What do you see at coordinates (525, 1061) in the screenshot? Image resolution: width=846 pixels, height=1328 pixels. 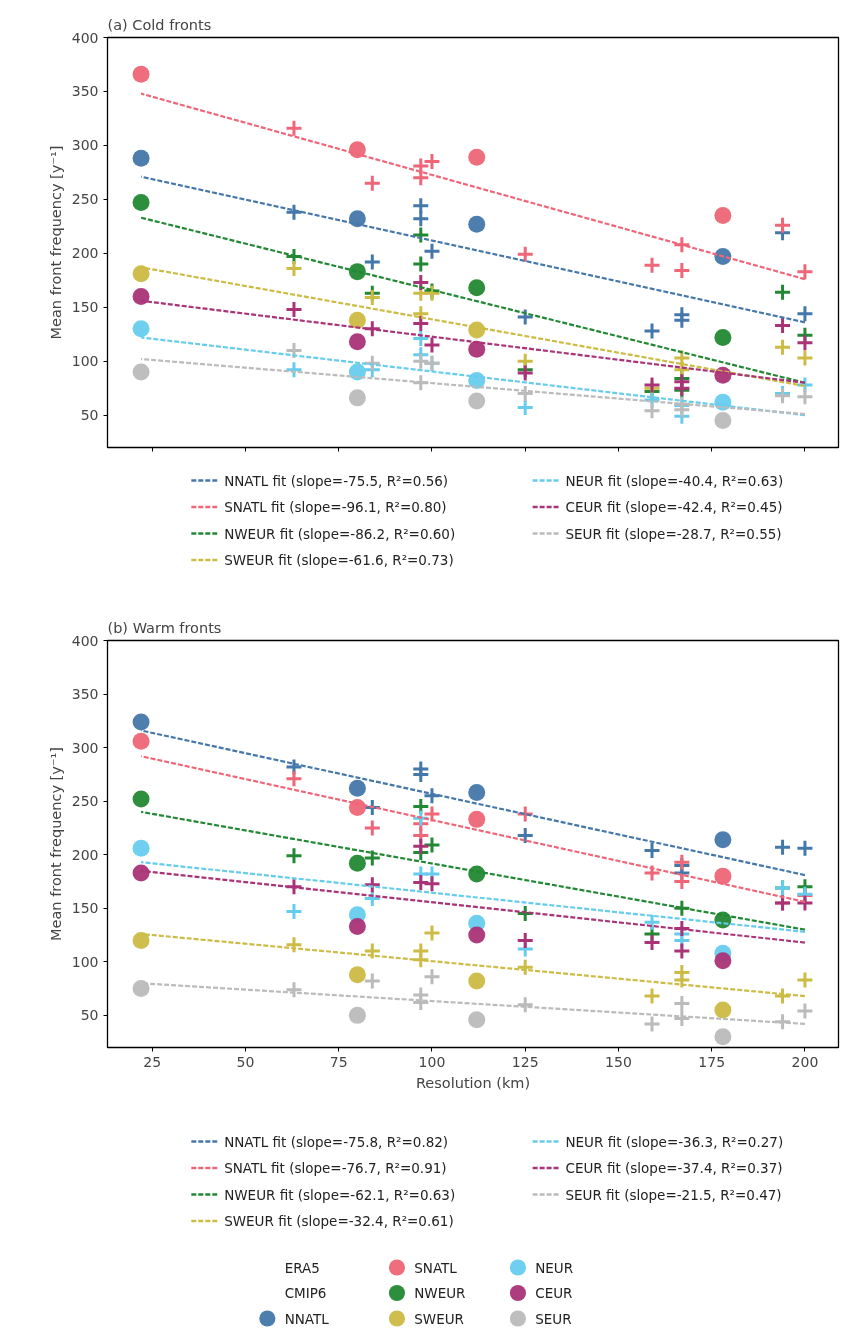 I see `x-tick-label: 125` at bounding box center [525, 1061].